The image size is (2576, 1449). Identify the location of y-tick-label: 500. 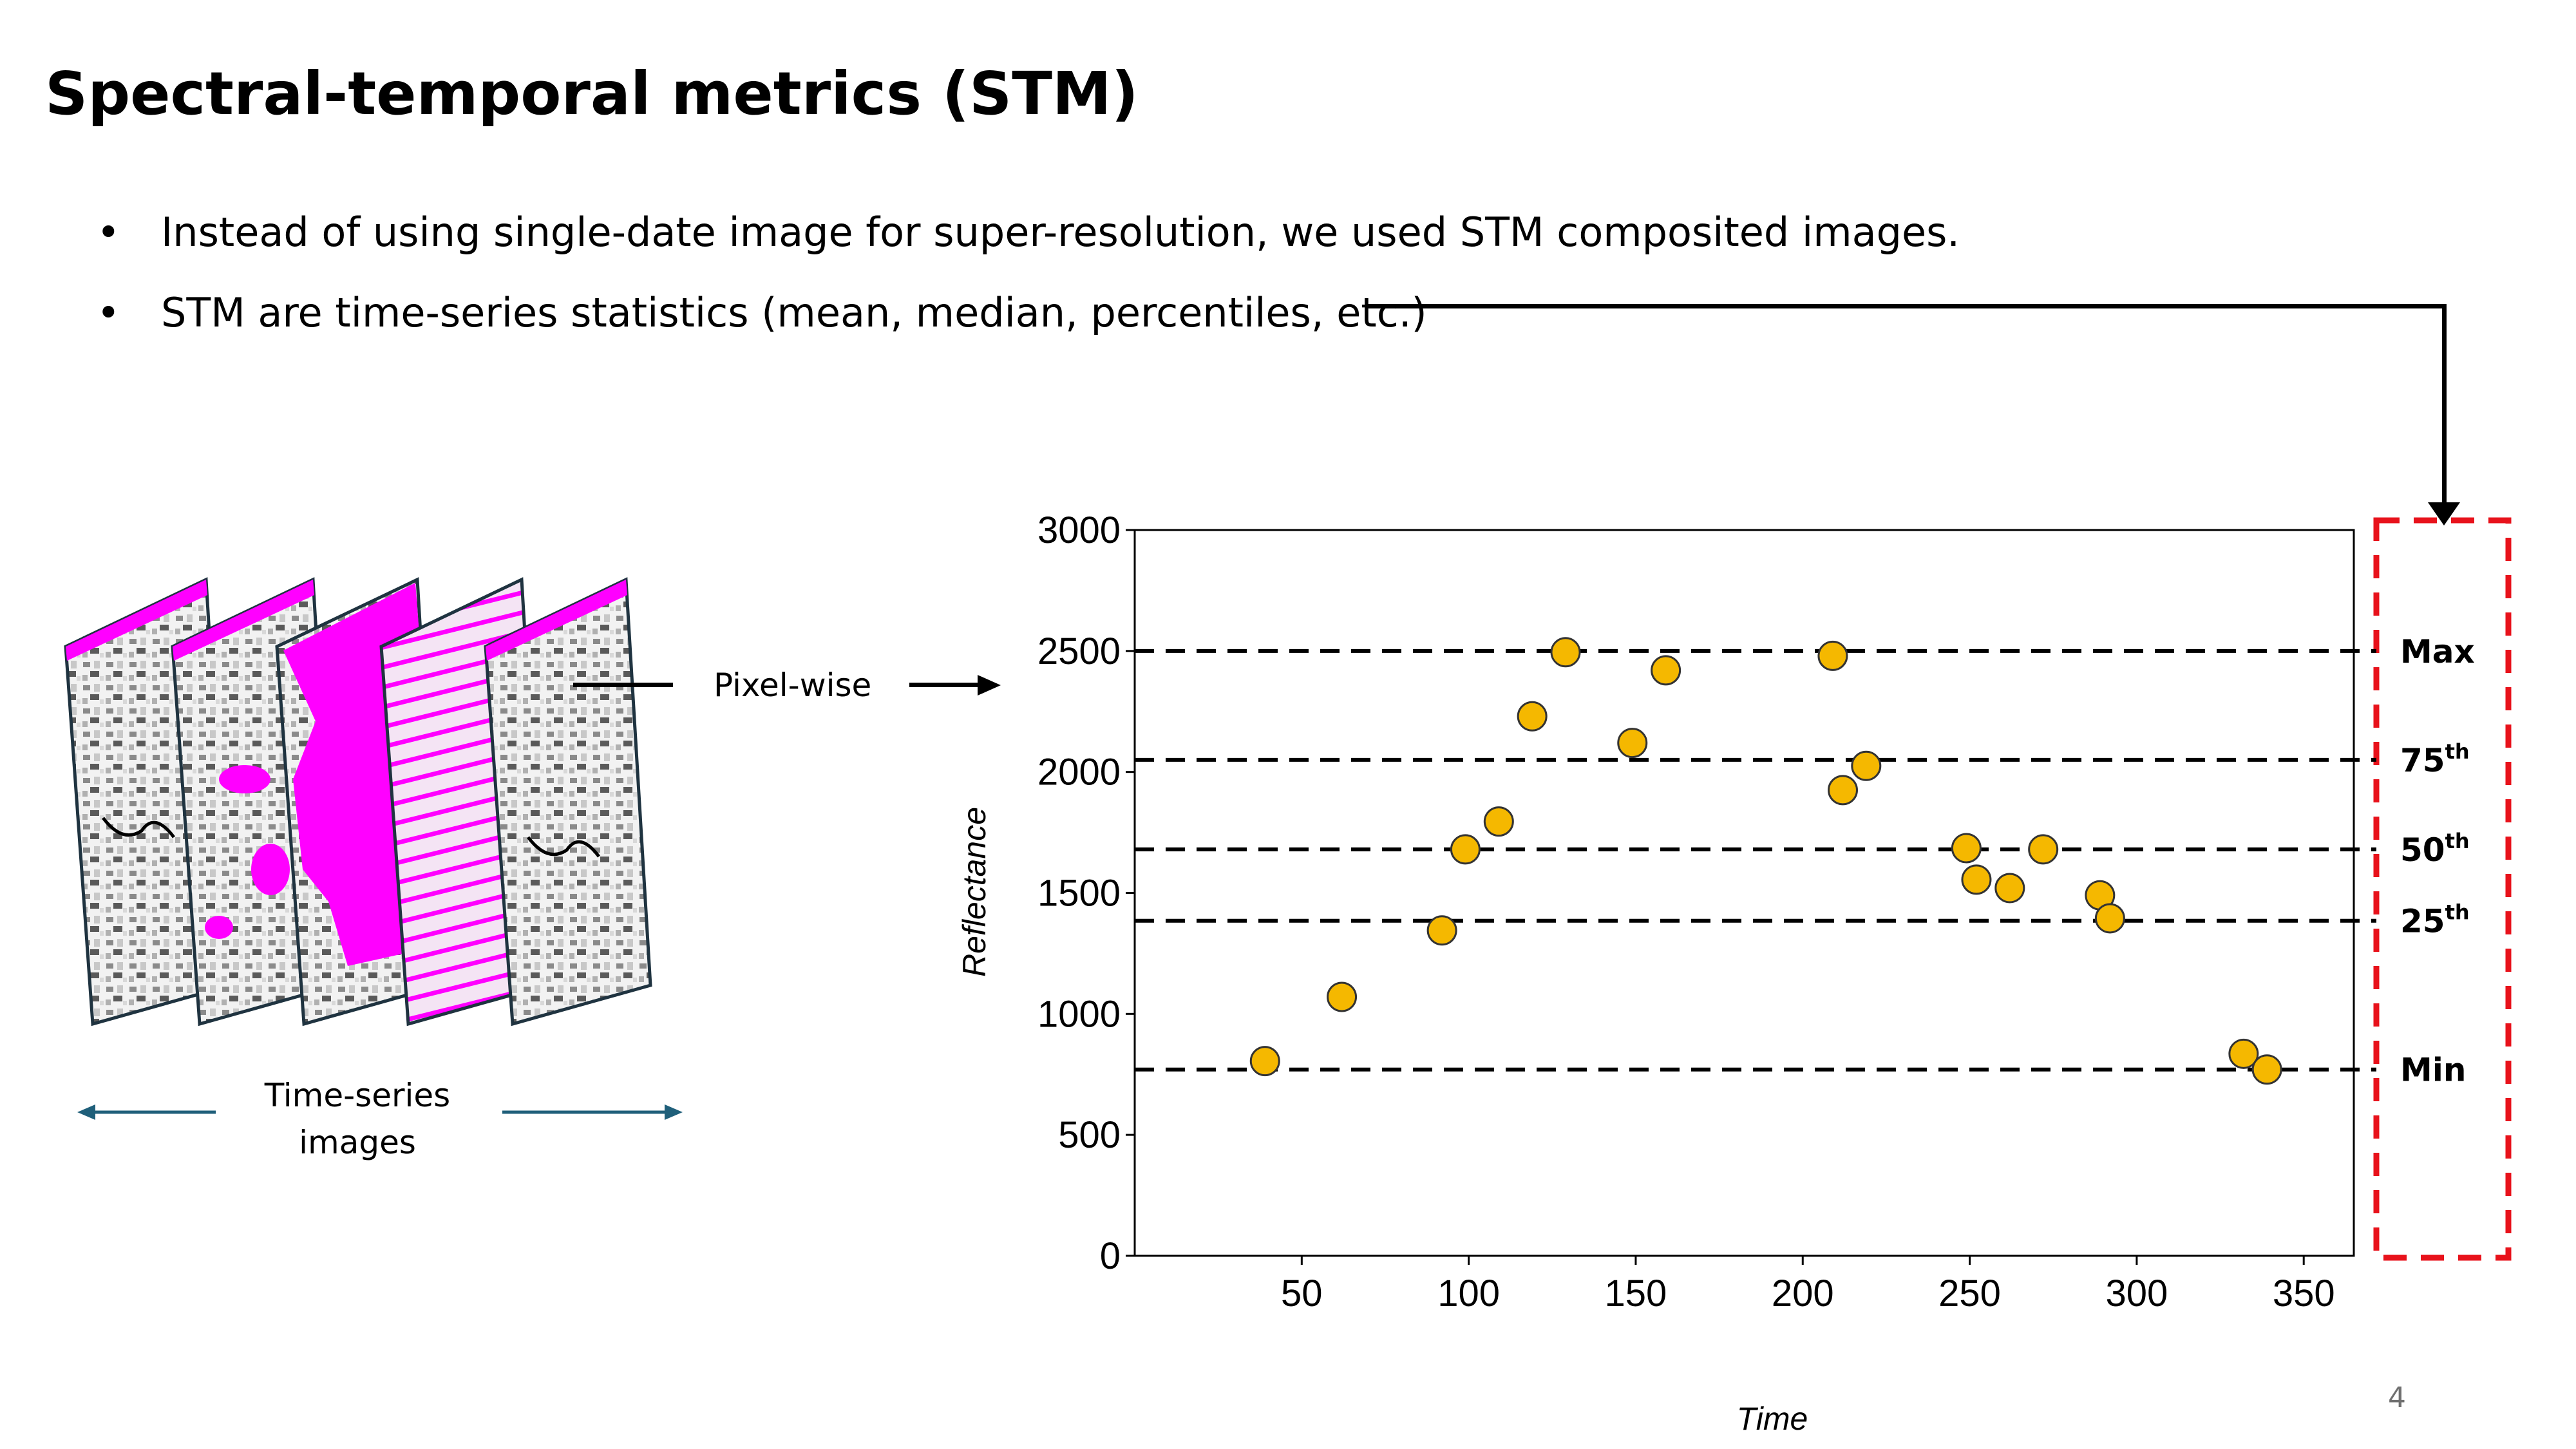
(1090, 1135).